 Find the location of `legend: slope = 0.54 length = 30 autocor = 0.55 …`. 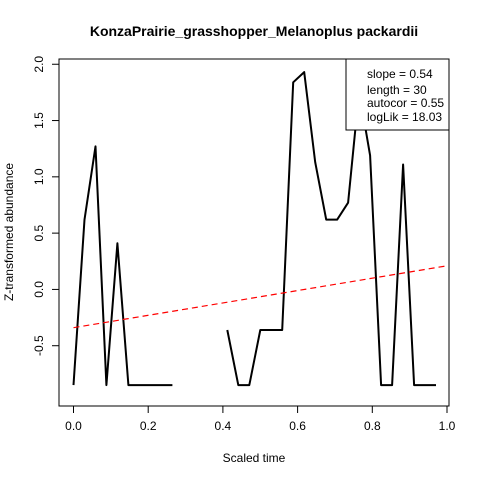

legend: slope = 0.54 length = 30 autocor = 0.55 … is located at coordinates (397, 94).